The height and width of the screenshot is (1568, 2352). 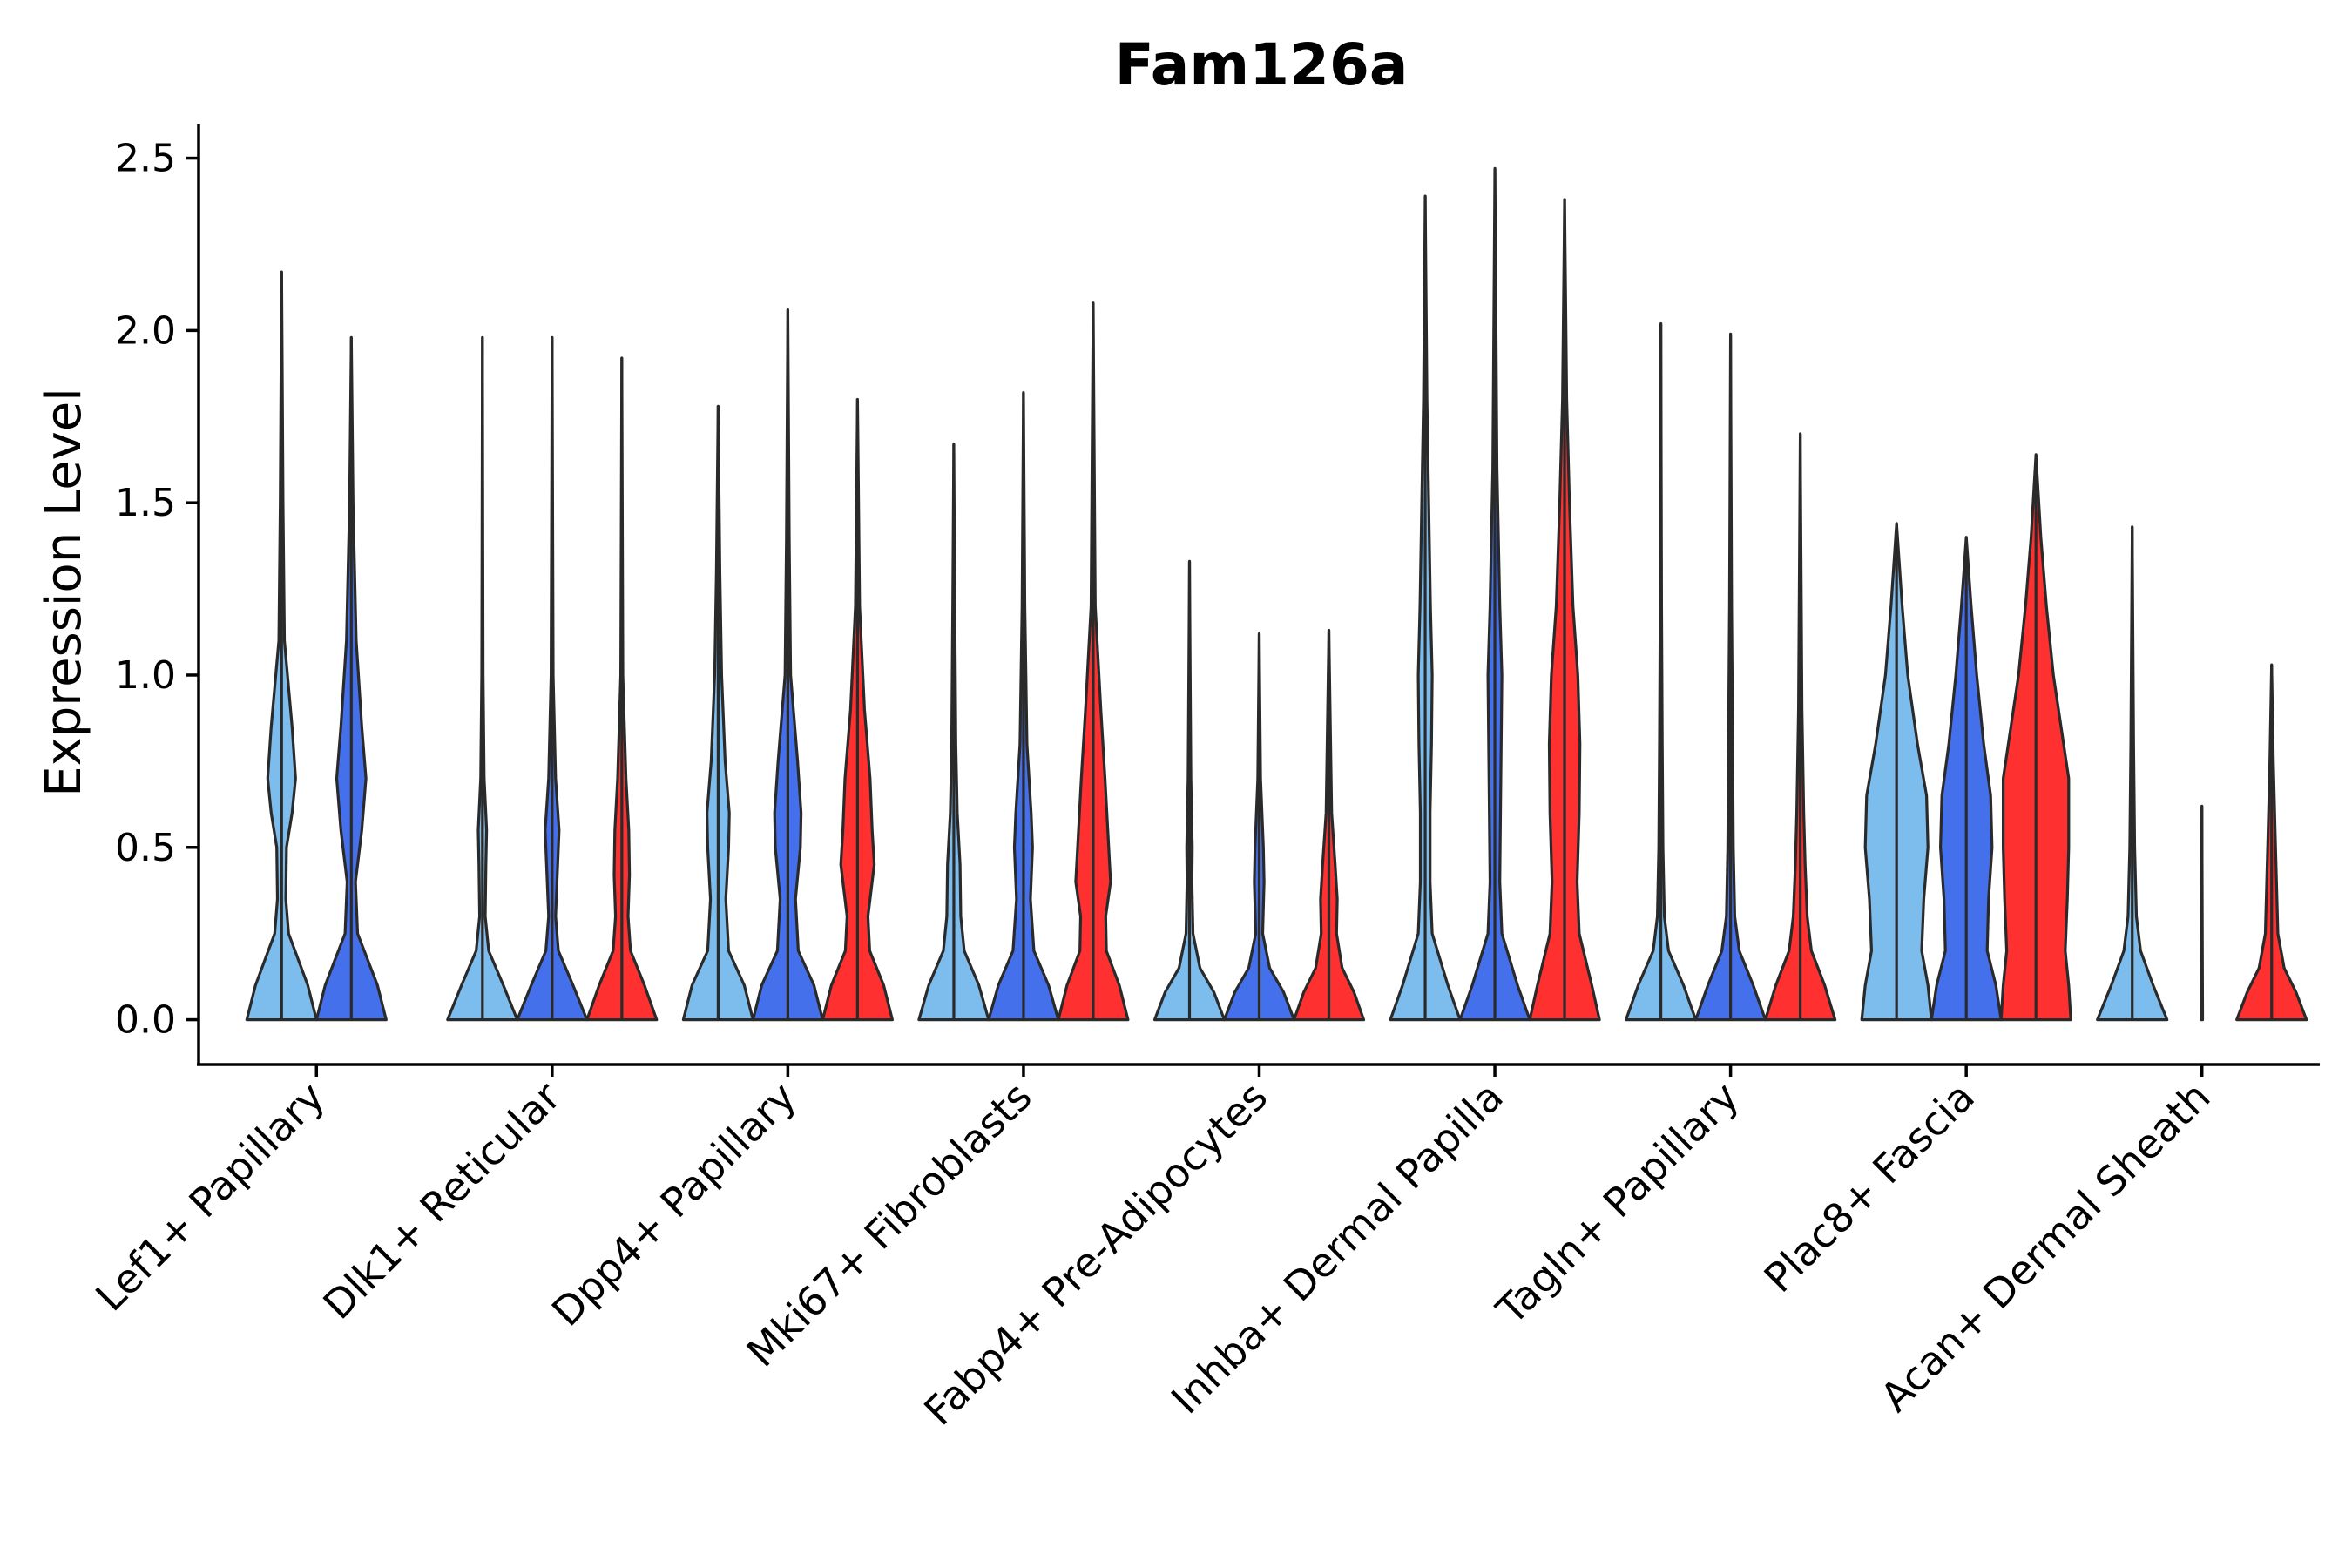 What do you see at coordinates (674, 1204) in the screenshot?
I see `x-tick-label: Dpp4+ Papillary` at bounding box center [674, 1204].